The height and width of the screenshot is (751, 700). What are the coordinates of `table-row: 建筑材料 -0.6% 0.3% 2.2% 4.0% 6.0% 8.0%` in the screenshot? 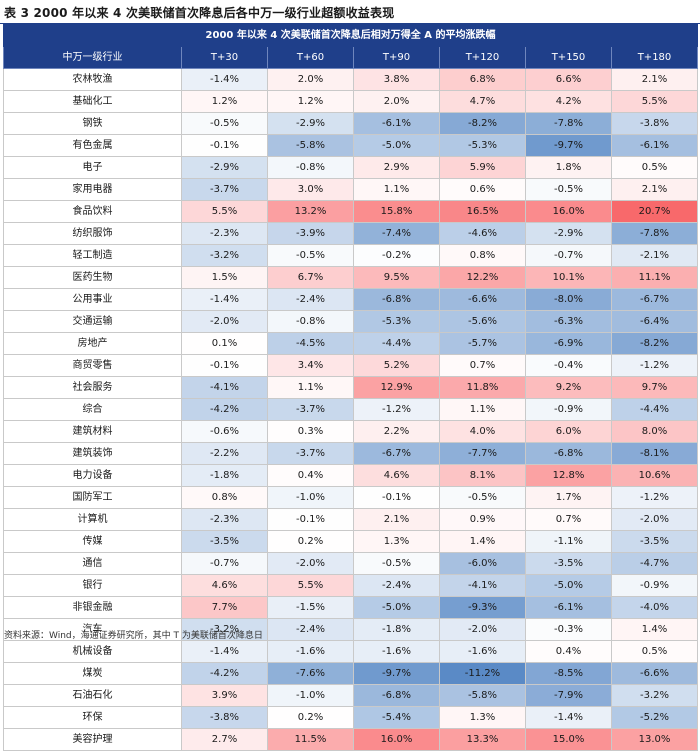 It's located at (350, 431).